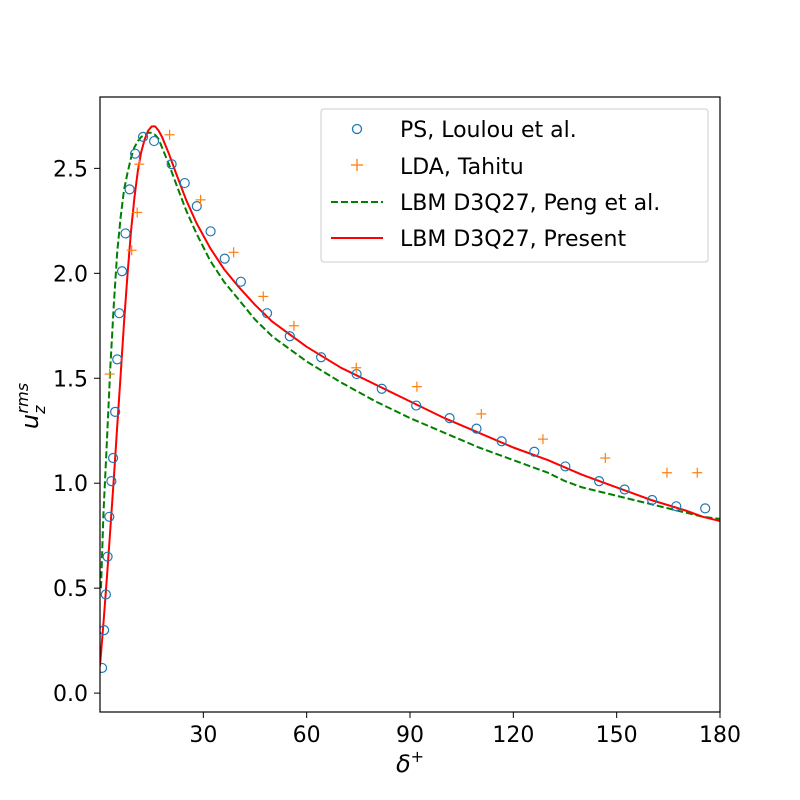 The height and width of the screenshot is (800, 800). What do you see at coordinates (410, 735) in the screenshot?
I see `x-tick-label: 90` at bounding box center [410, 735].